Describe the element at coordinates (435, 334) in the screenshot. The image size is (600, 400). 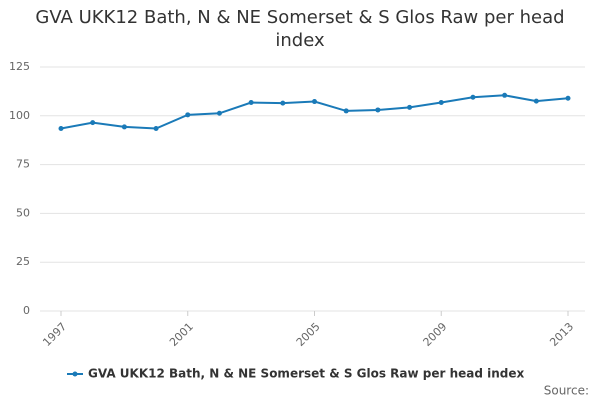
I see `x-tick-label: 2009` at that location.